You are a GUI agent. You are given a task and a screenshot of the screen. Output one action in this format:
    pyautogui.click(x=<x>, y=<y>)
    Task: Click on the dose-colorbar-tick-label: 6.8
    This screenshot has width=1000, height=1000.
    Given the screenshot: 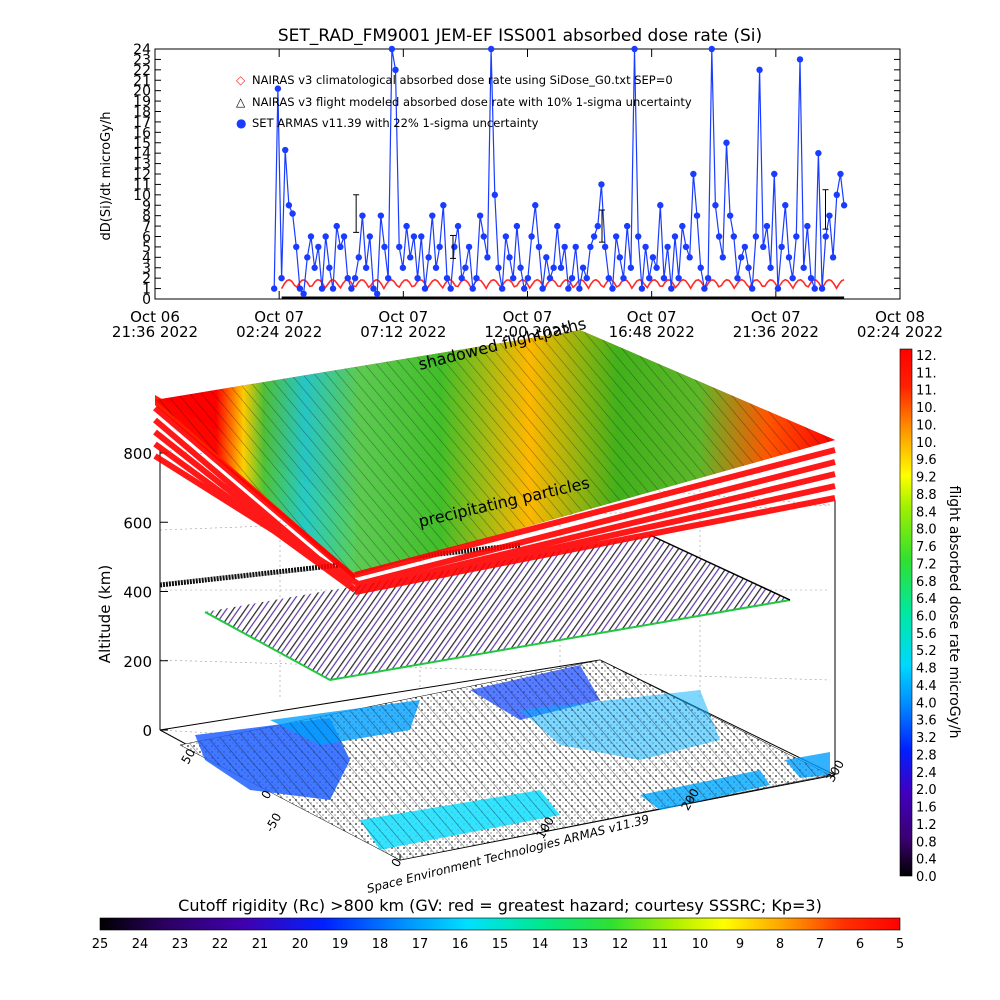 What is the action you would take?
    pyautogui.click(x=926, y=582)
    